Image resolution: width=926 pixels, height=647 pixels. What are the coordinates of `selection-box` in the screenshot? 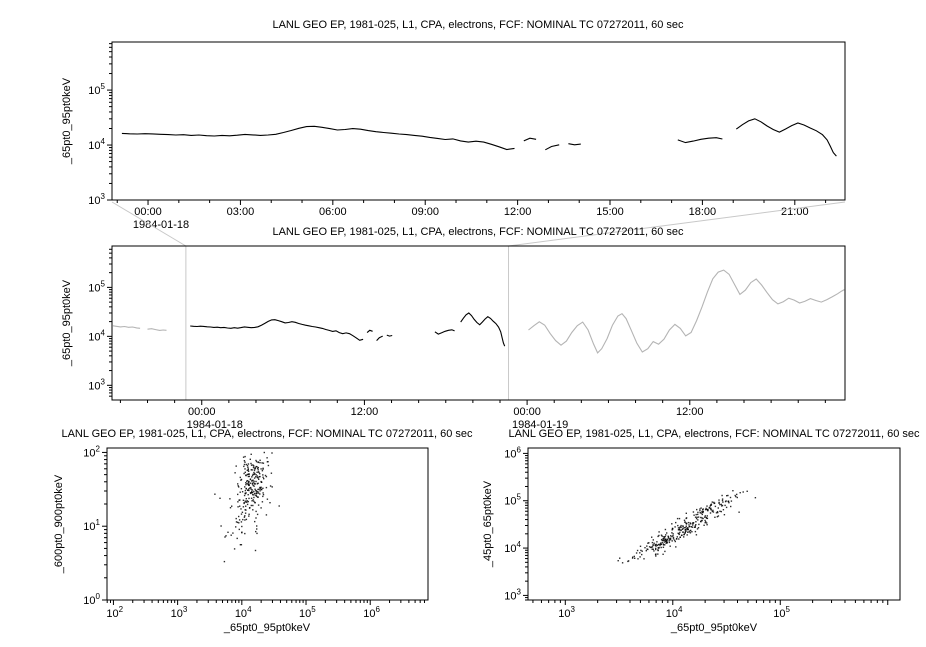 It's located at (347, 323).